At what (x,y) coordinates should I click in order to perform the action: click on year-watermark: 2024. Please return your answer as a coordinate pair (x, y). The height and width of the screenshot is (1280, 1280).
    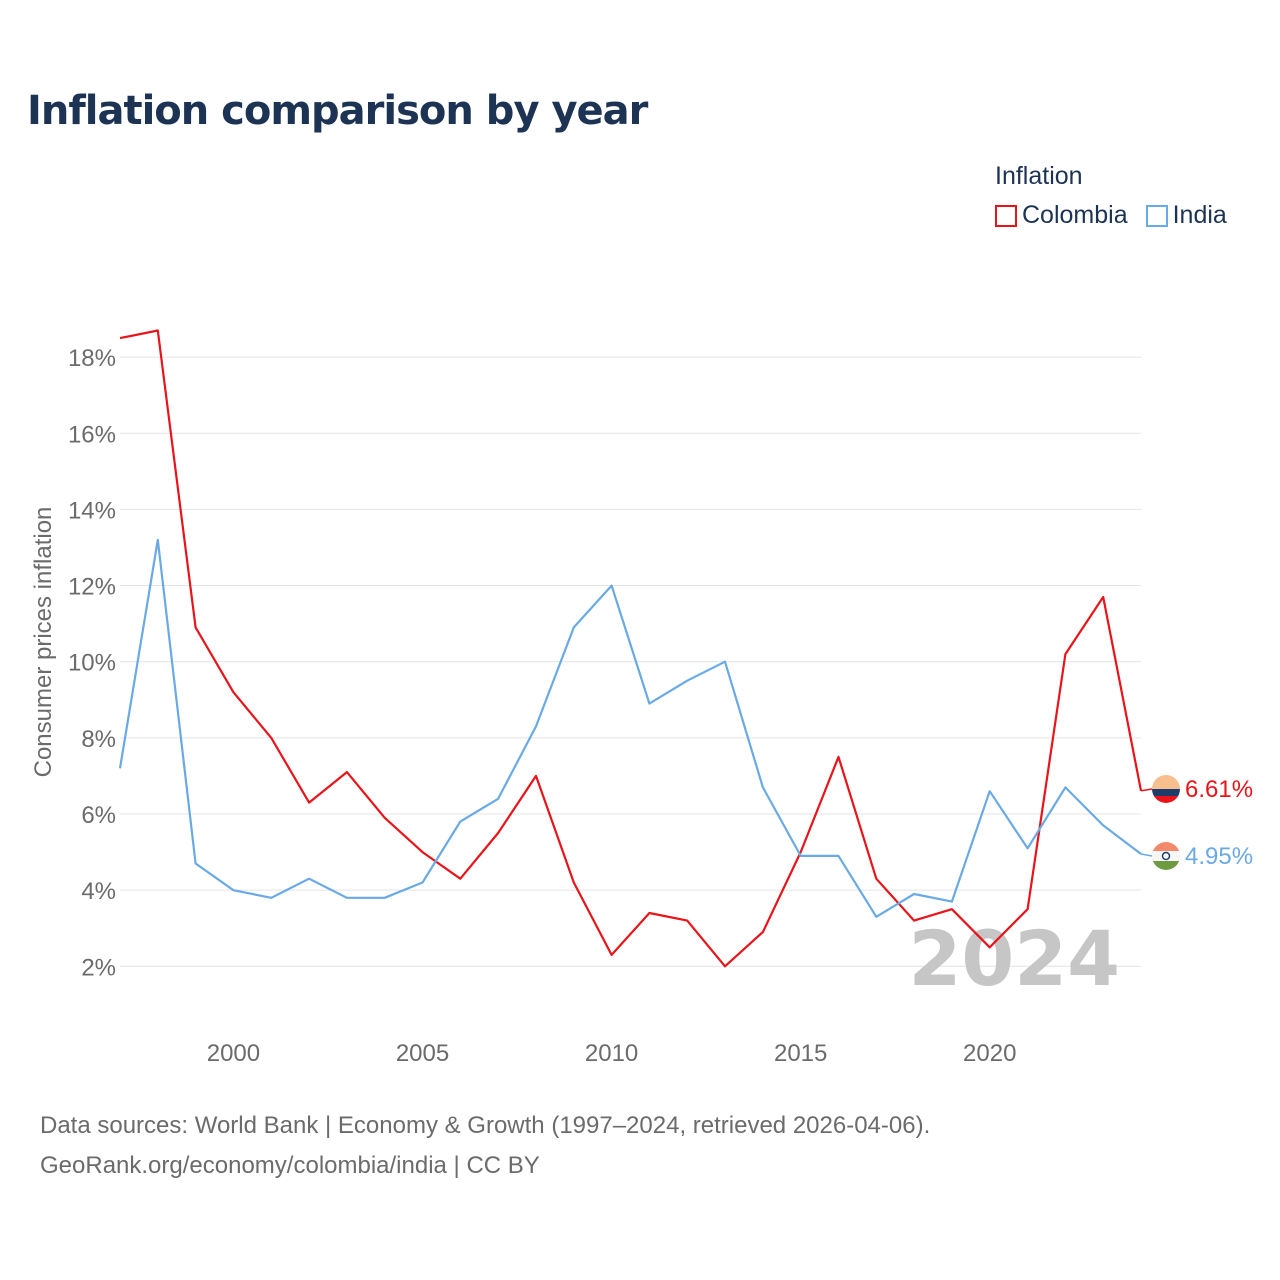
    Looking at the image, I should click on (1014, 958).